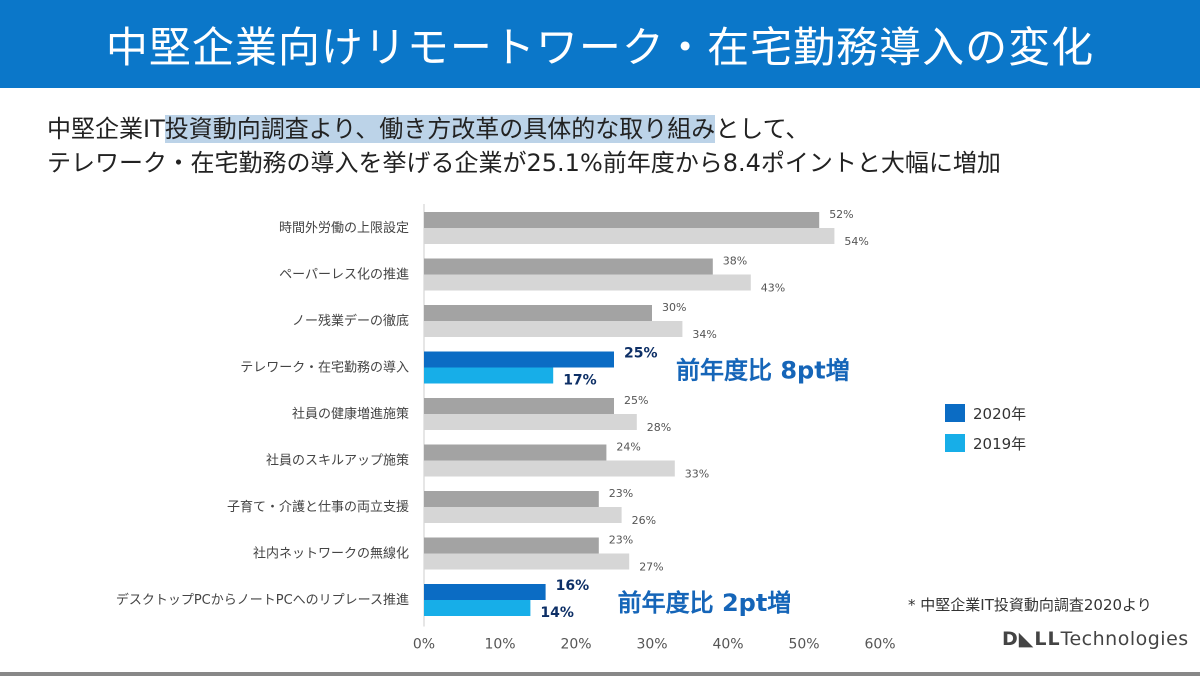  I want to click on data-label-2020: 38%, so click(735, 261).